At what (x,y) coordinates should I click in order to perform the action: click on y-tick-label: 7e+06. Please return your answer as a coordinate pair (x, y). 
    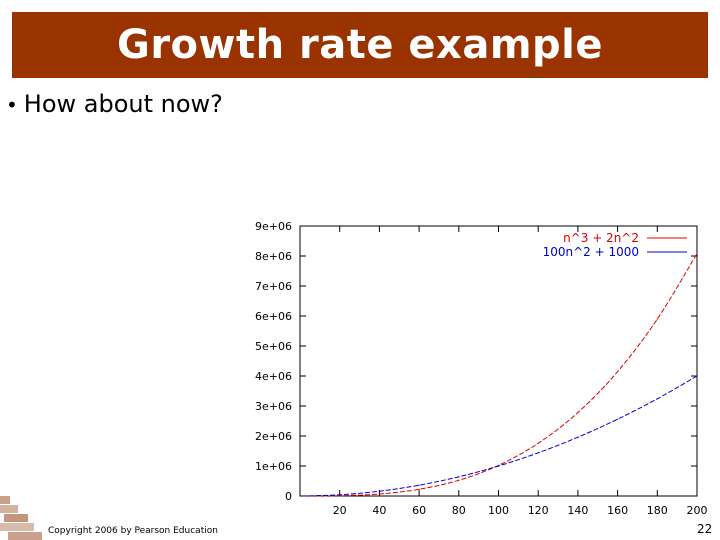
    Looking at the image, I should click on (273, 286).